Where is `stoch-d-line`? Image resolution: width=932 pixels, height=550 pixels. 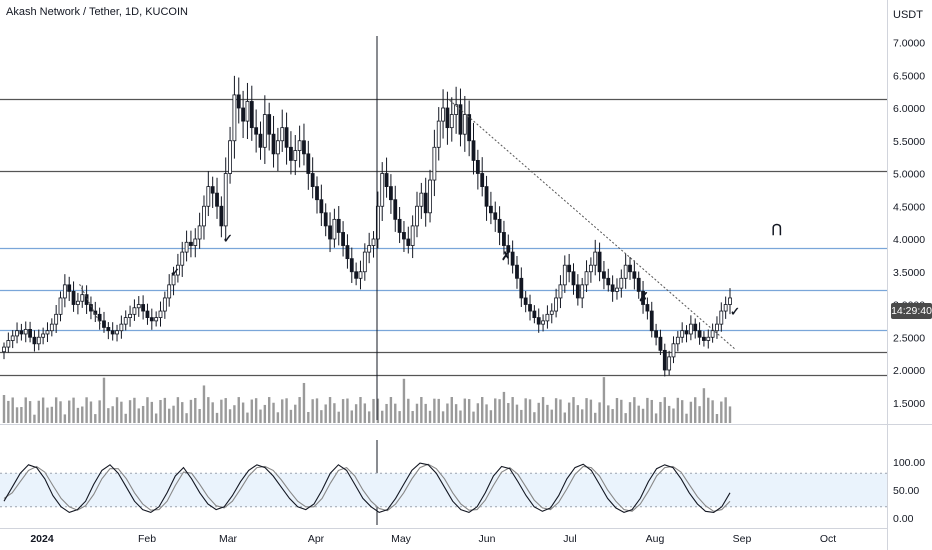
stoch-d-line is located at coordinates (367, 487).